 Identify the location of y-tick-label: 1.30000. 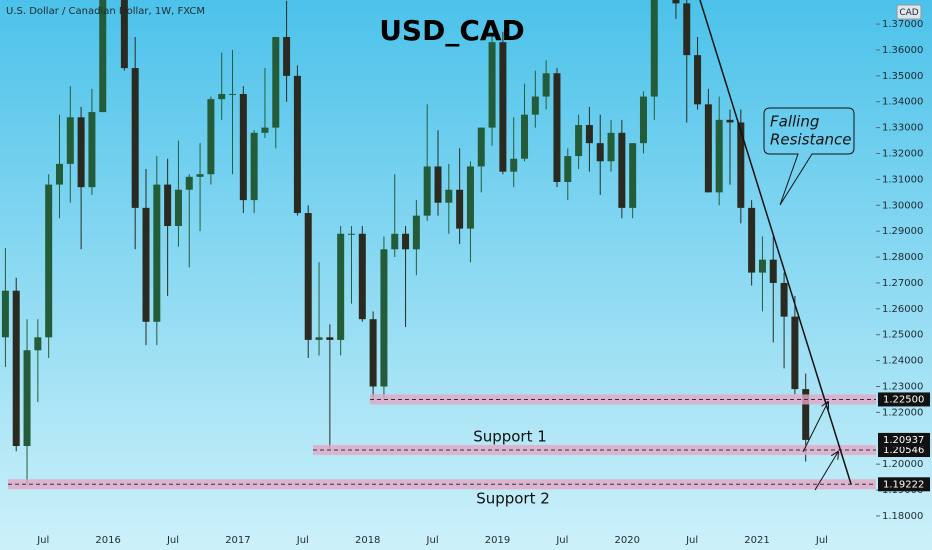
(902, 205).